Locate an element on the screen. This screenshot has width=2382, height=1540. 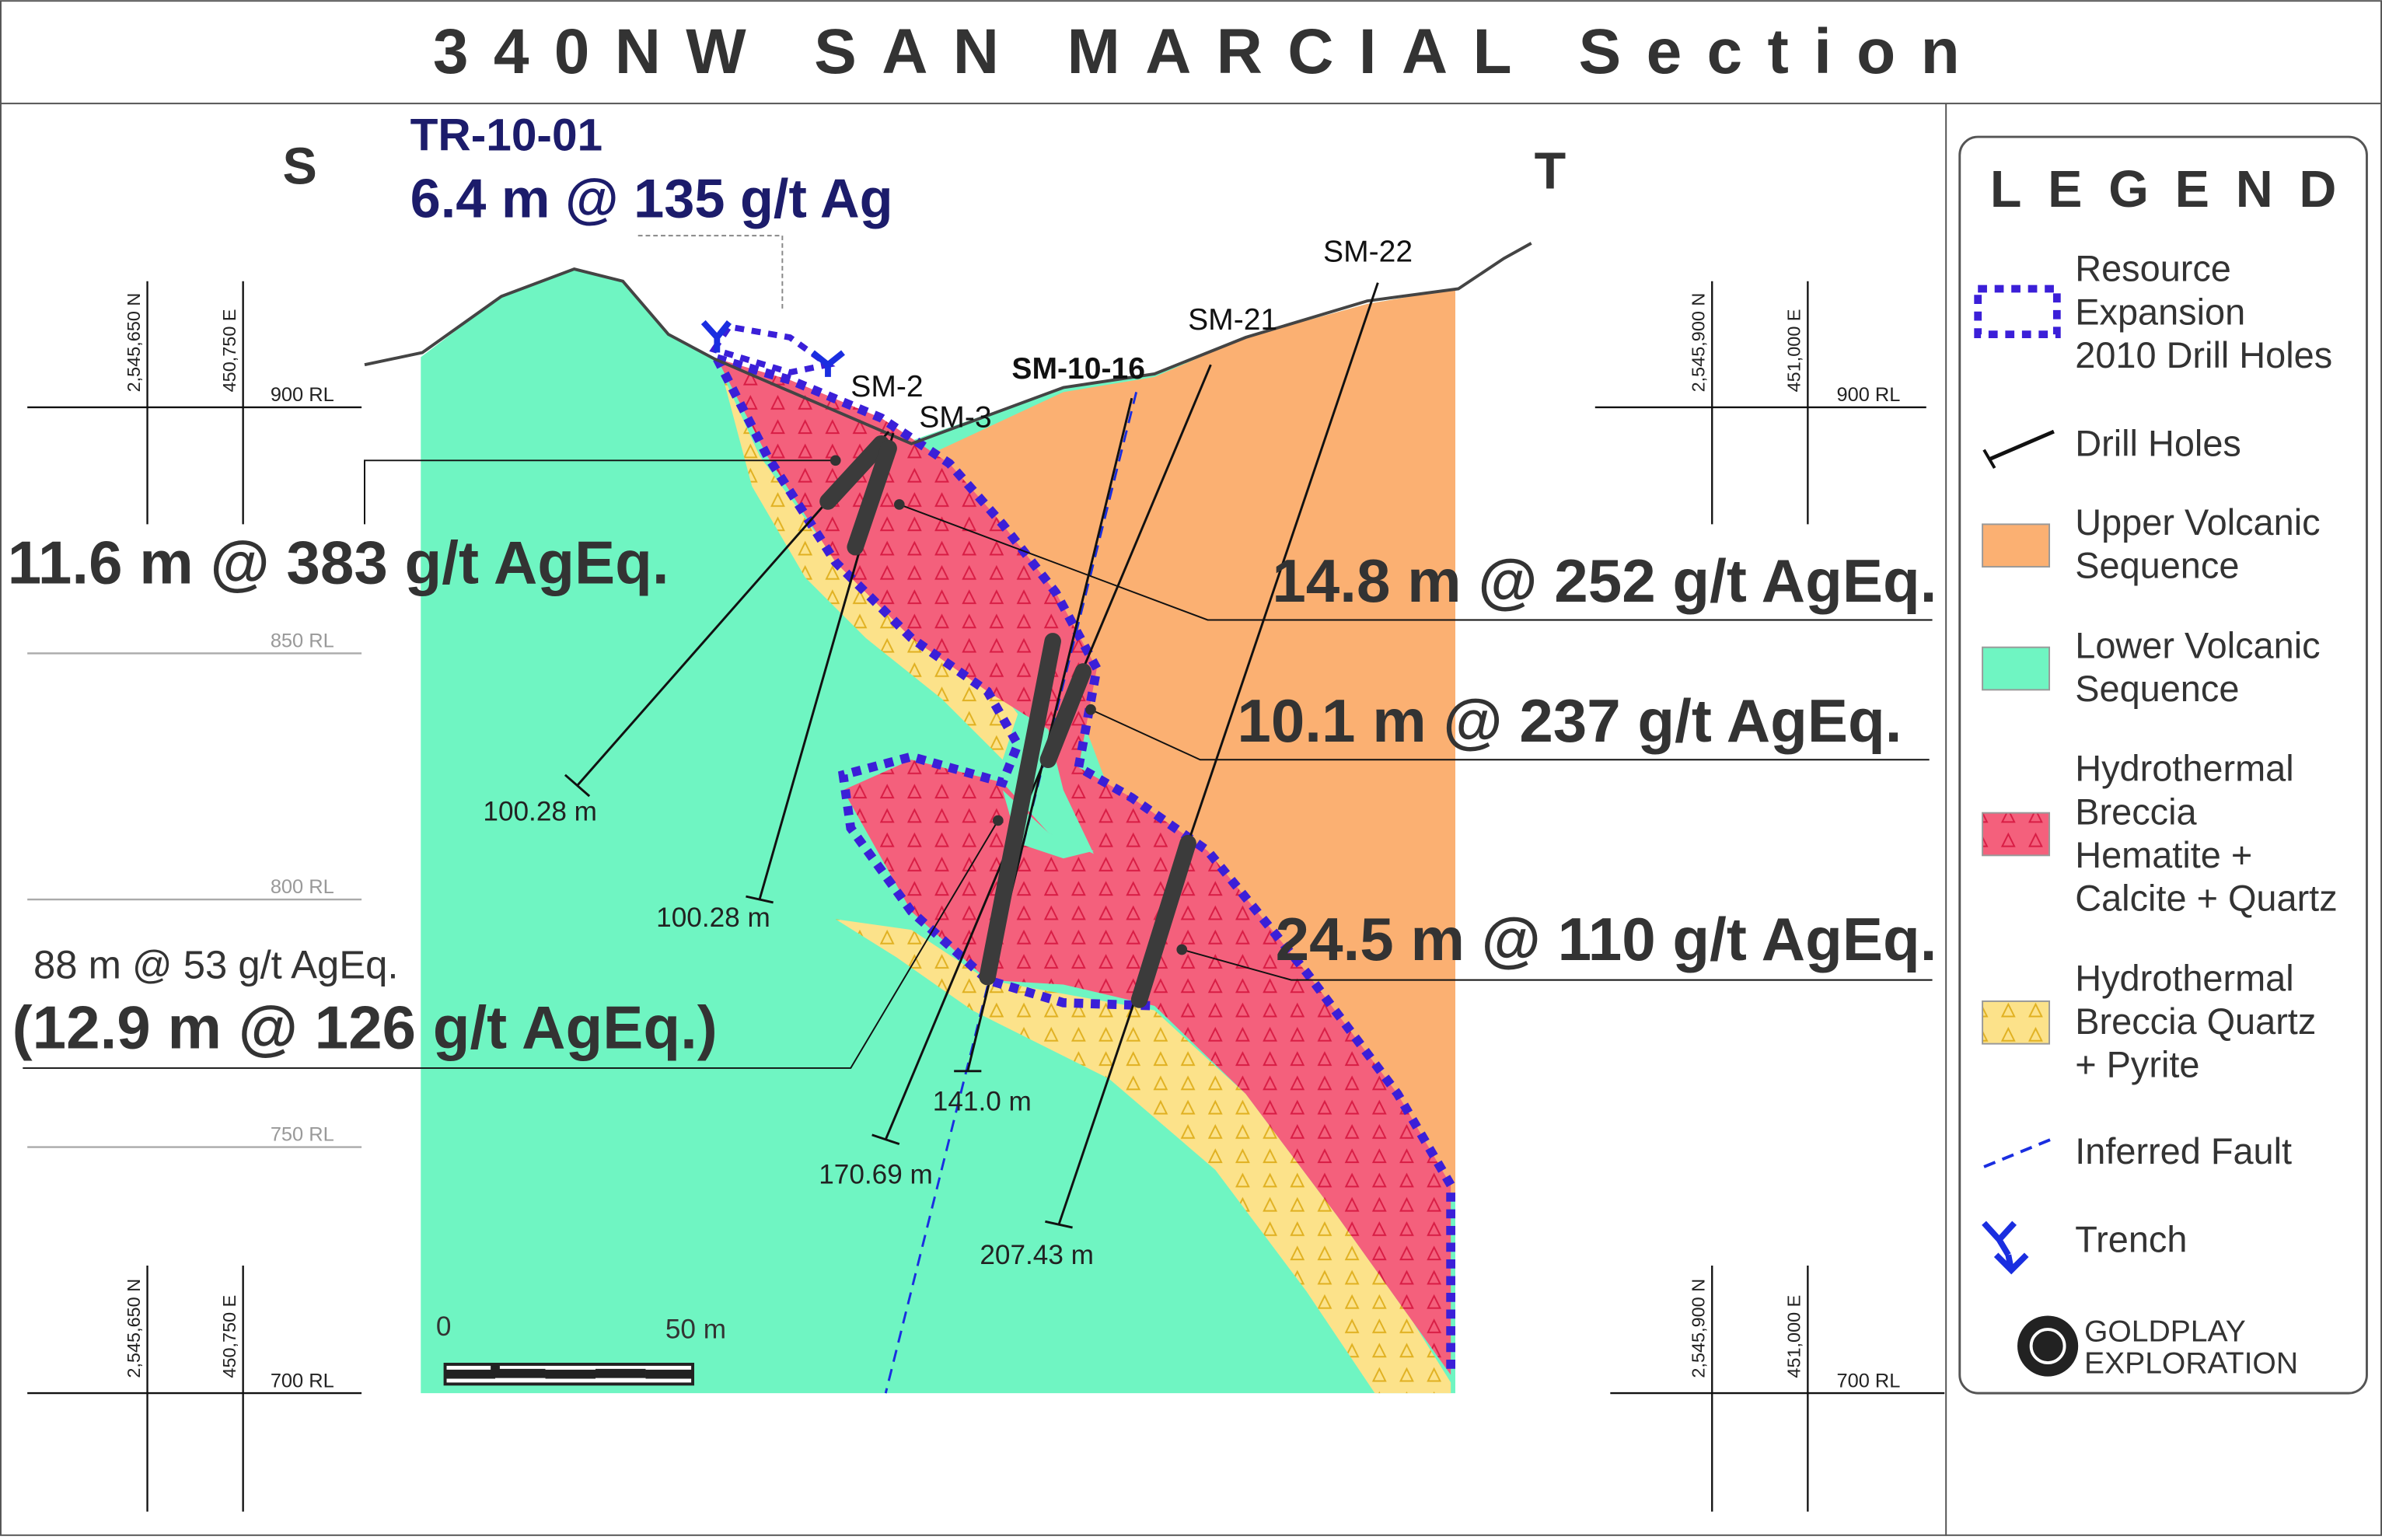
logo-mark is located at coordinates (2048, 1346).